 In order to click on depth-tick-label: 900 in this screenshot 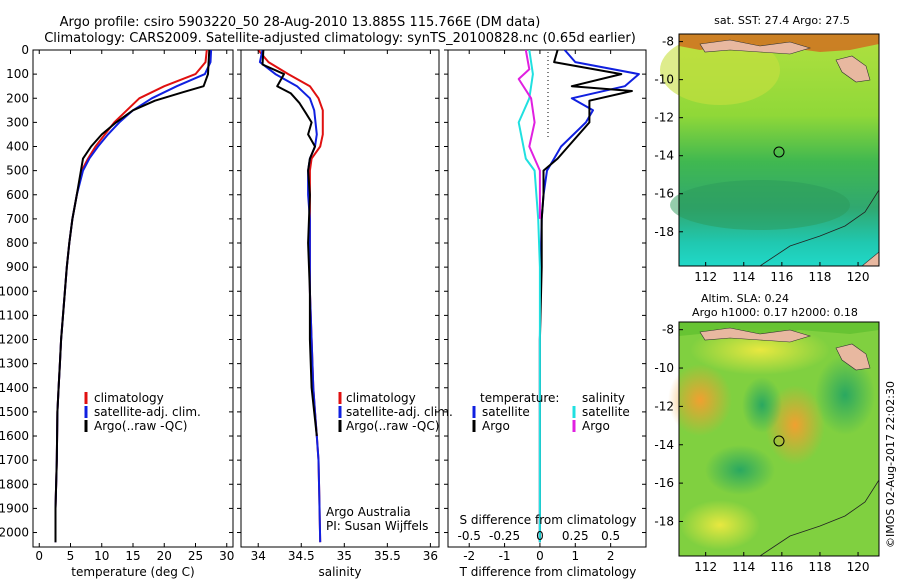, I will do `click(17, 267)`.